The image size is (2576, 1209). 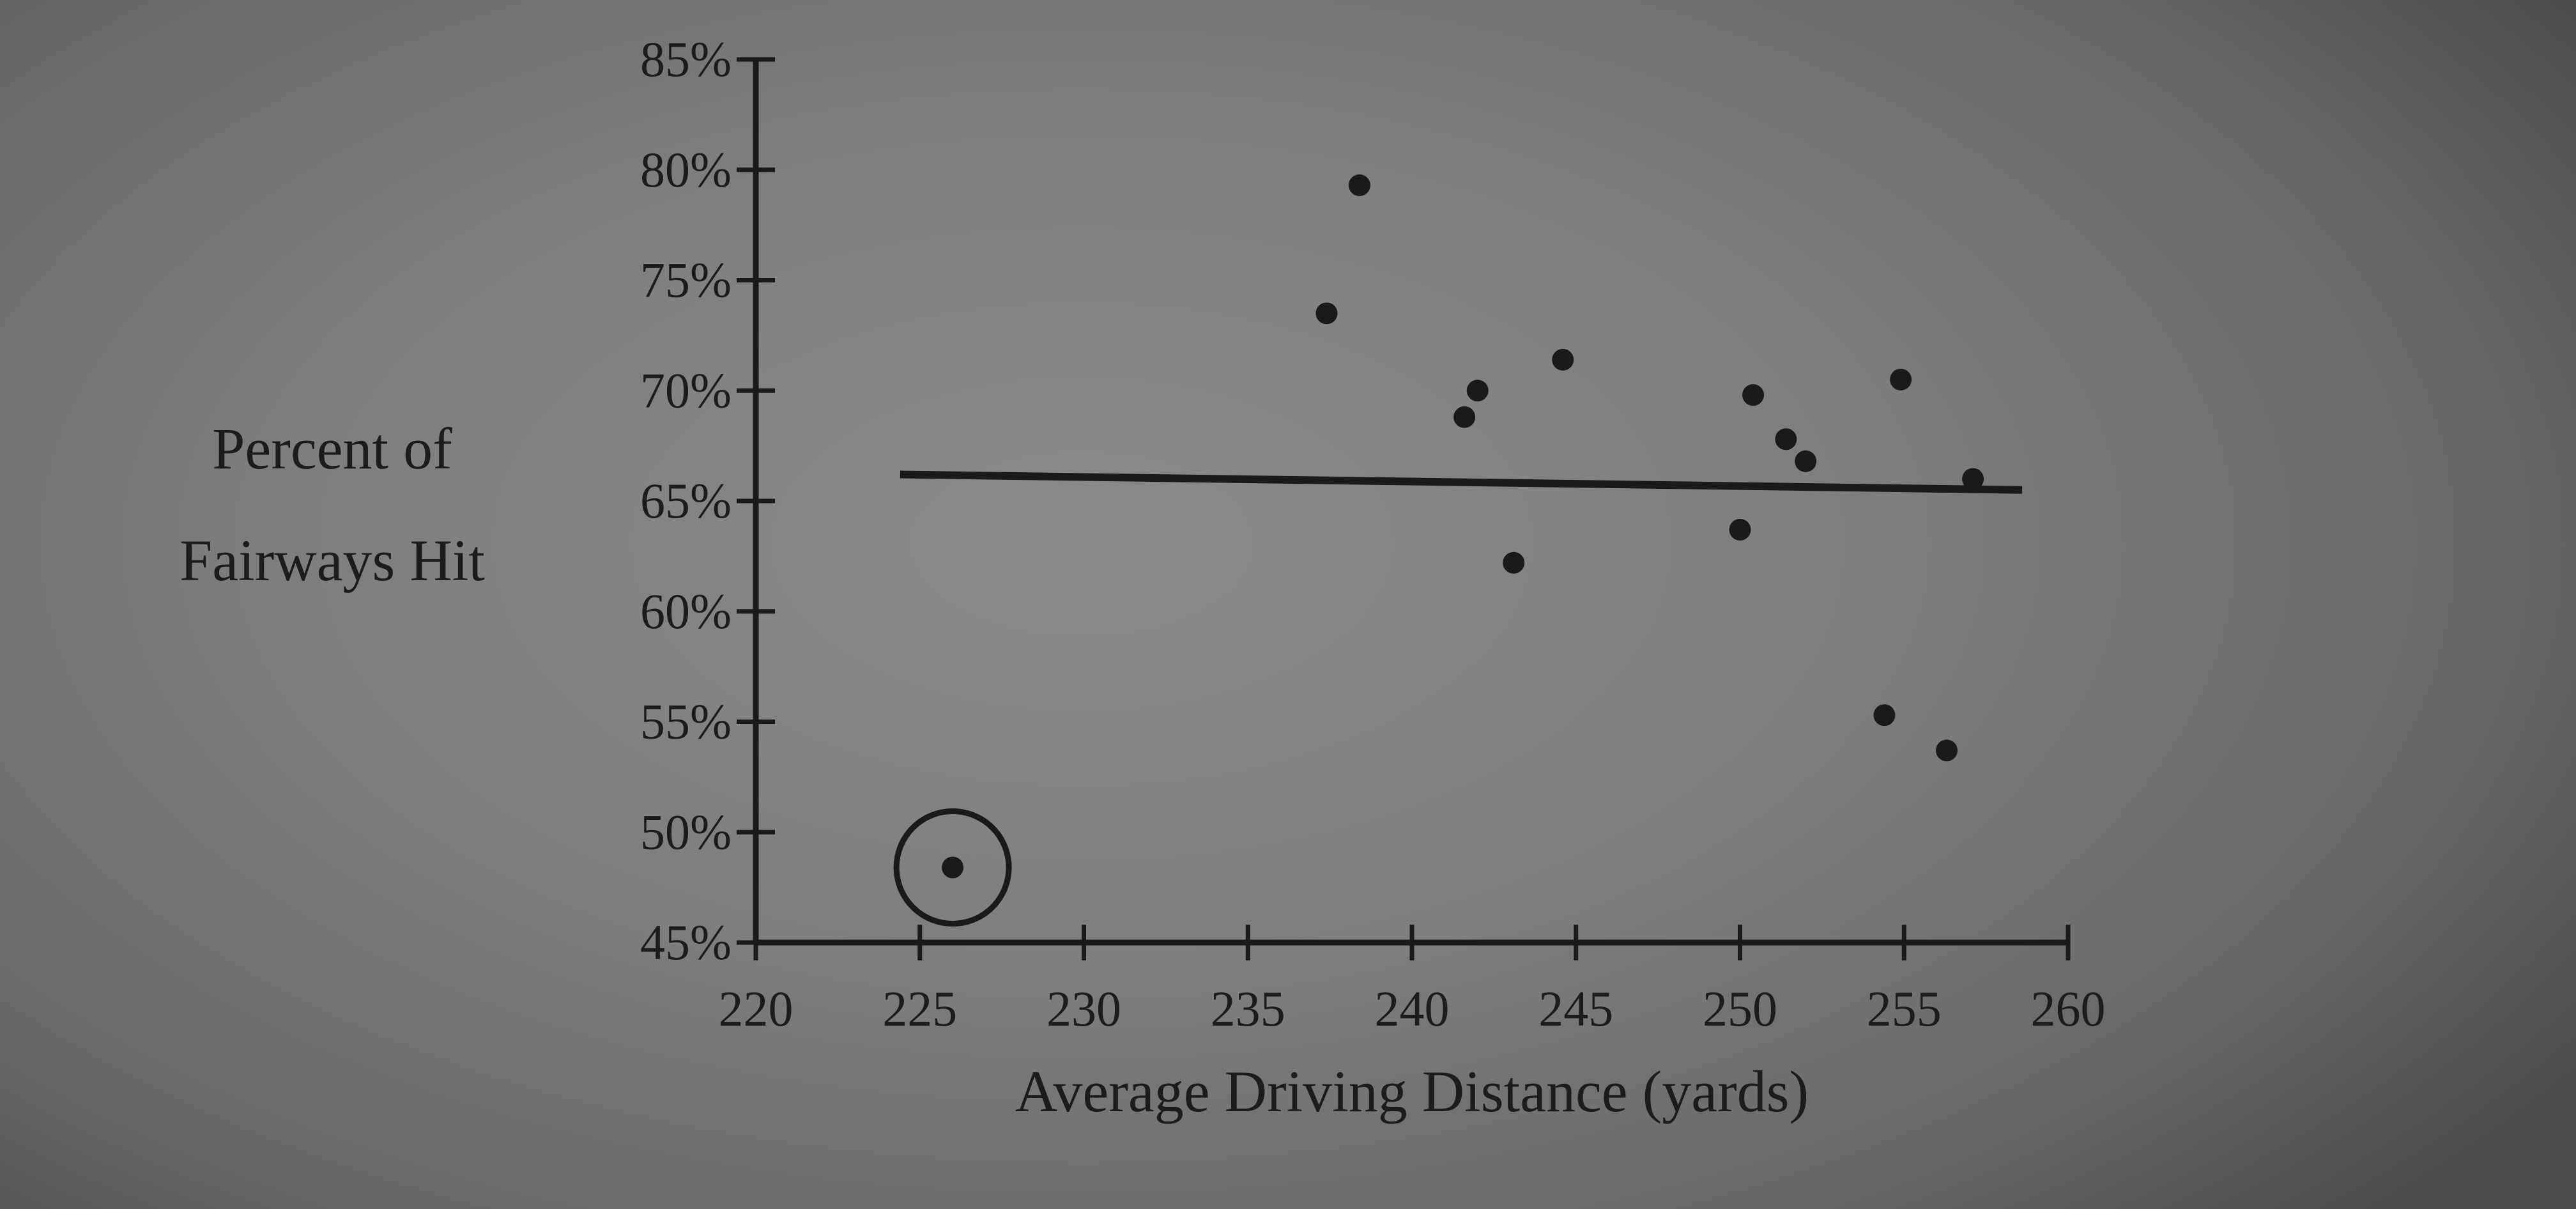 What do you see at coordinates (686, 722) in the screenshot?
I see `y-tick-label: 55%` at bounding box center [686, 722].